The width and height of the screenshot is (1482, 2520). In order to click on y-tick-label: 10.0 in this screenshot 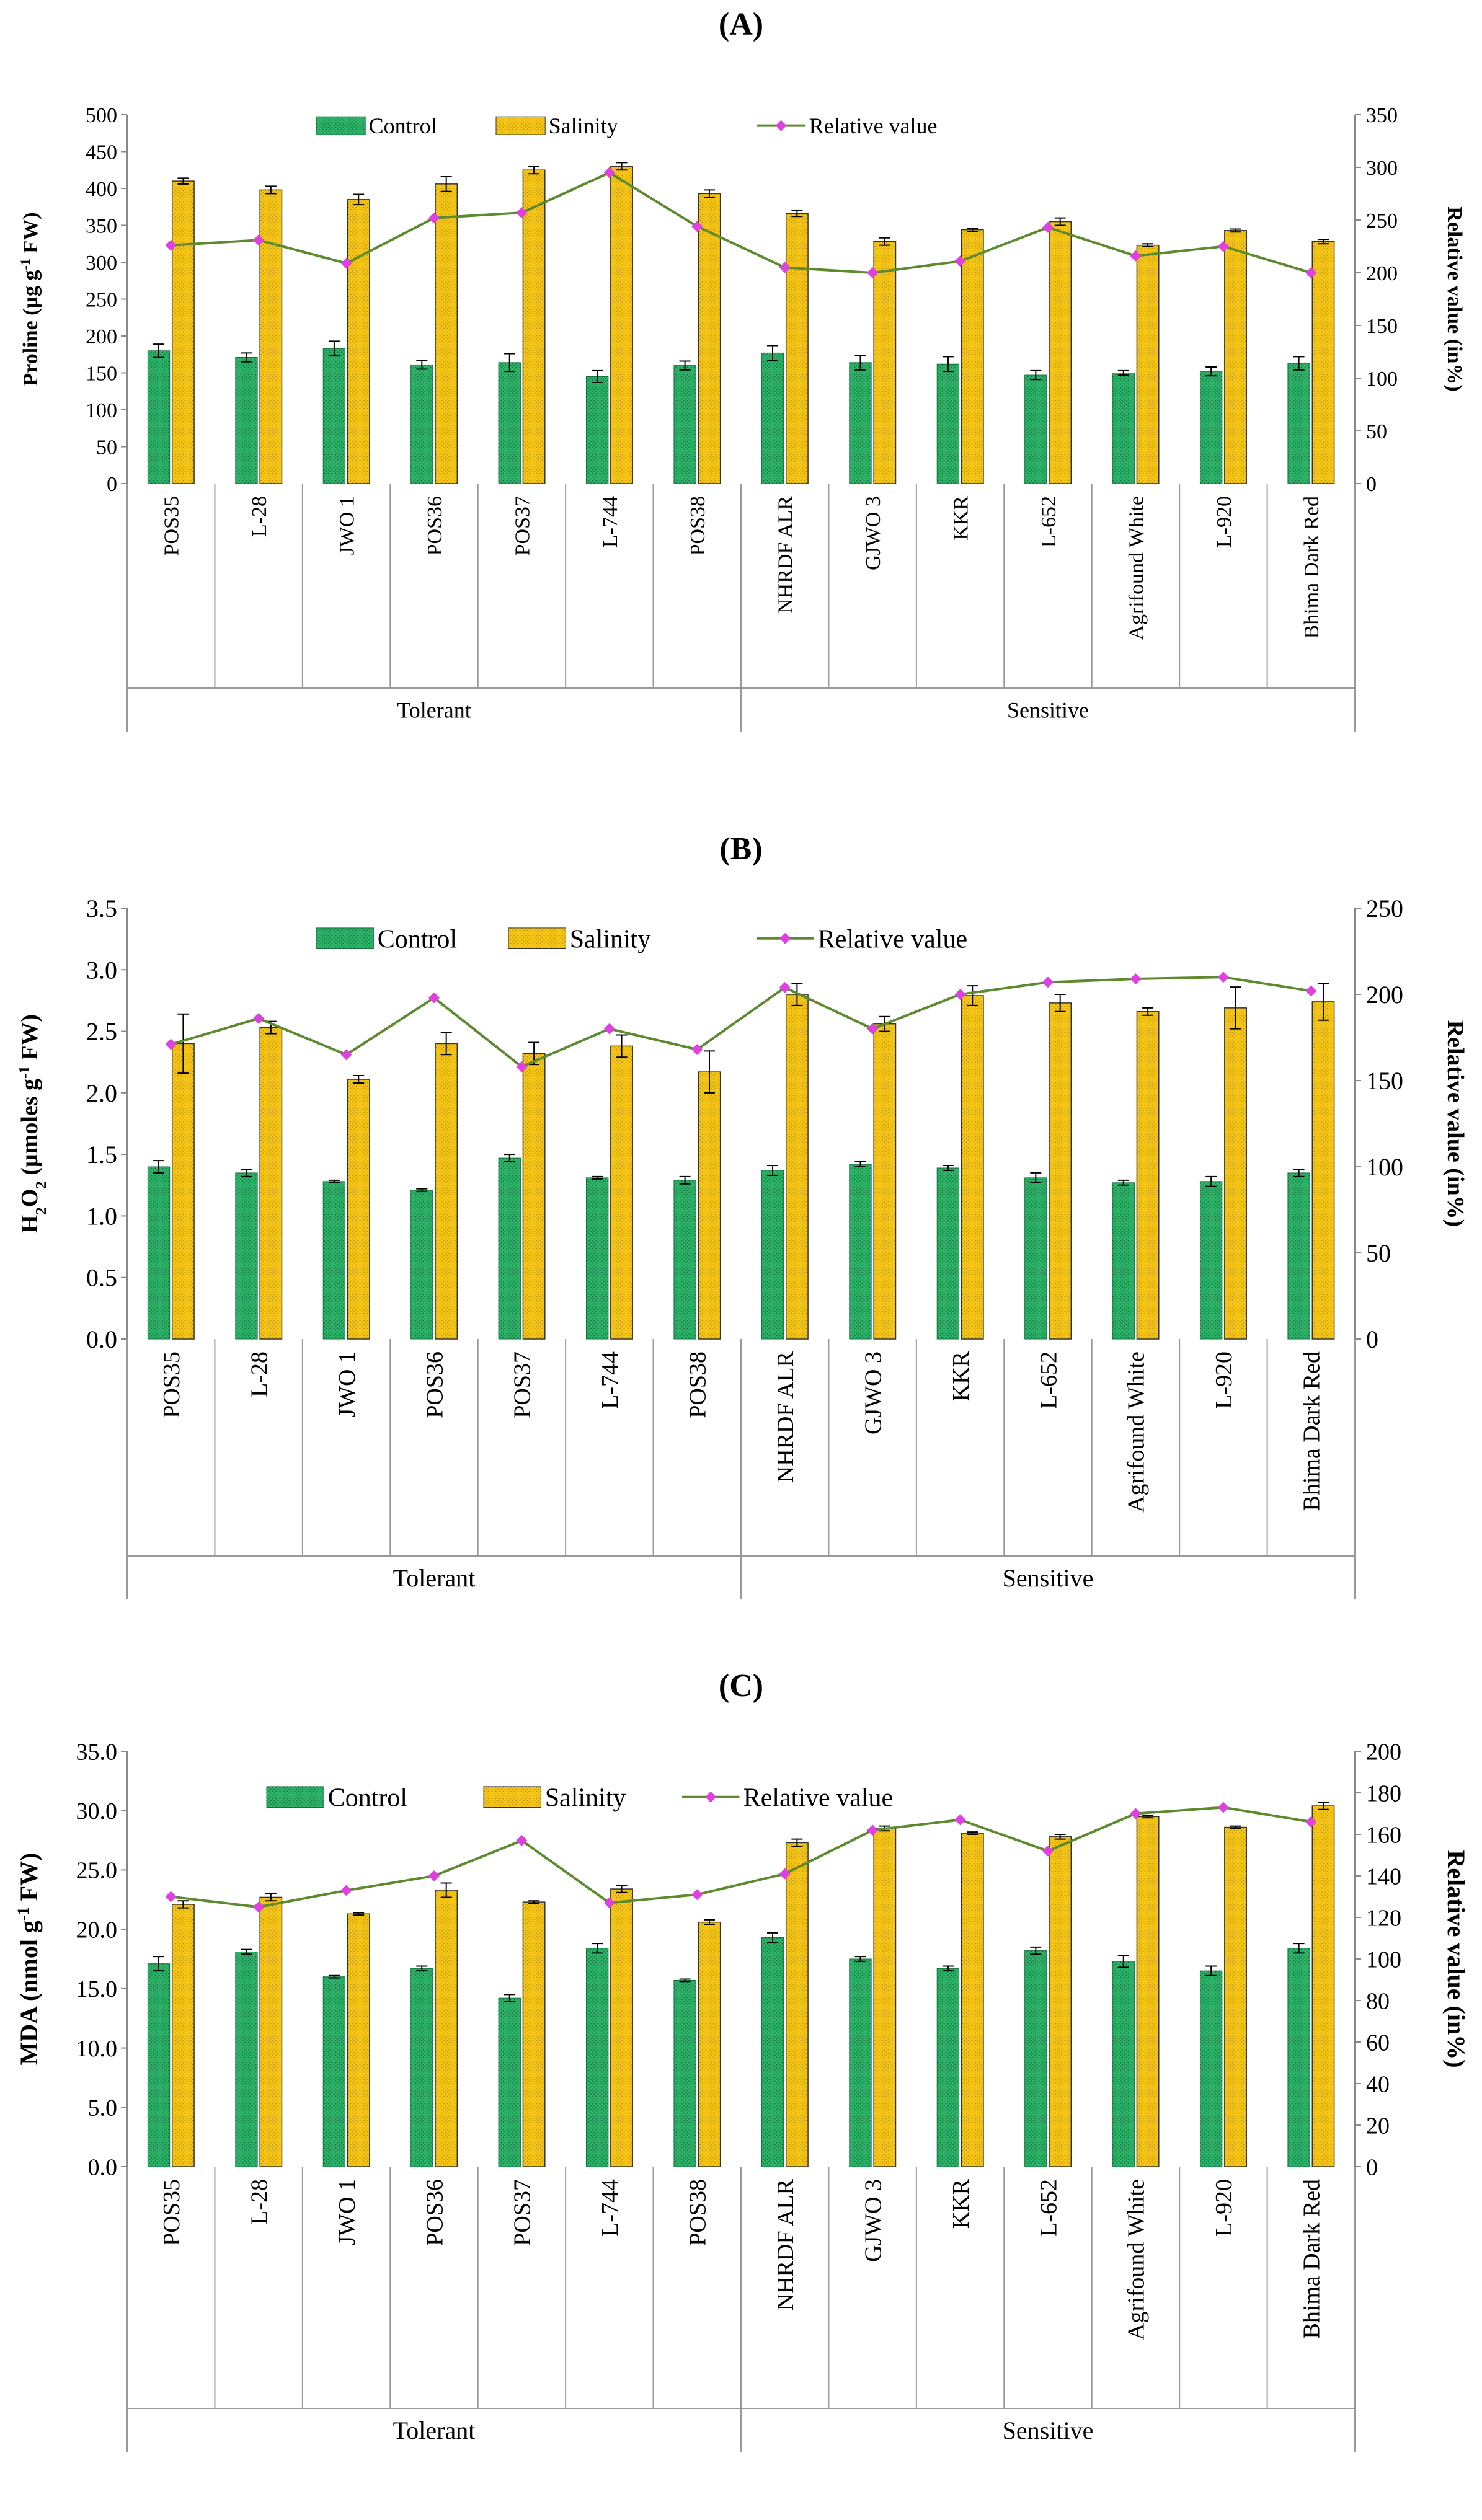, I will do `click(97, 2049)`.